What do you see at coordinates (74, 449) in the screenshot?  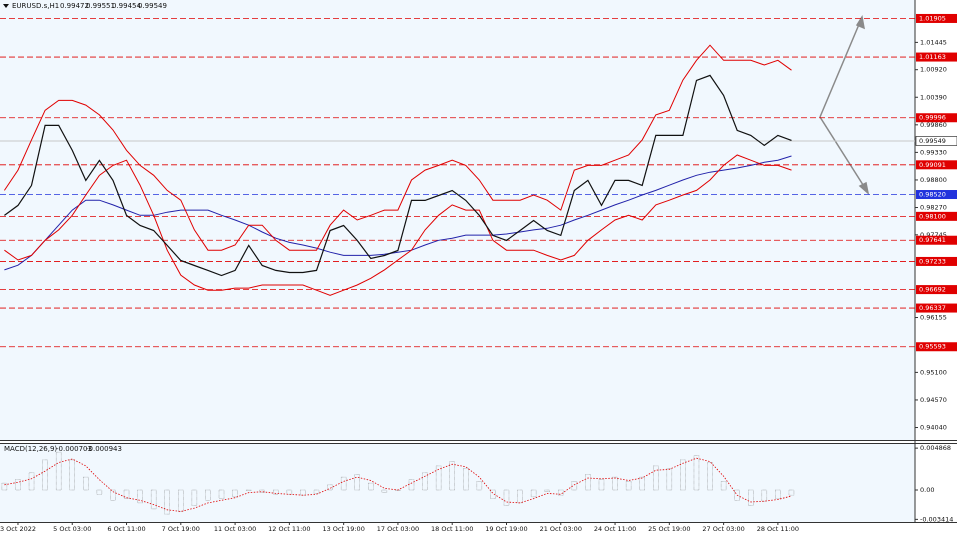 I see `macd-value: -0.000703` at bounding box center [74, 449].